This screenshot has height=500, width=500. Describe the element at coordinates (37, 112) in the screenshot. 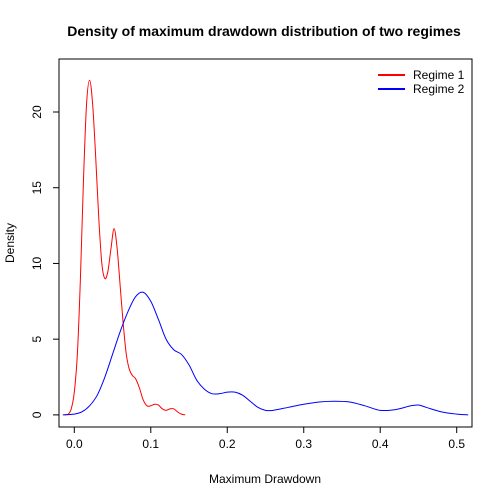

I see `y-tick-label: 20` at that location.